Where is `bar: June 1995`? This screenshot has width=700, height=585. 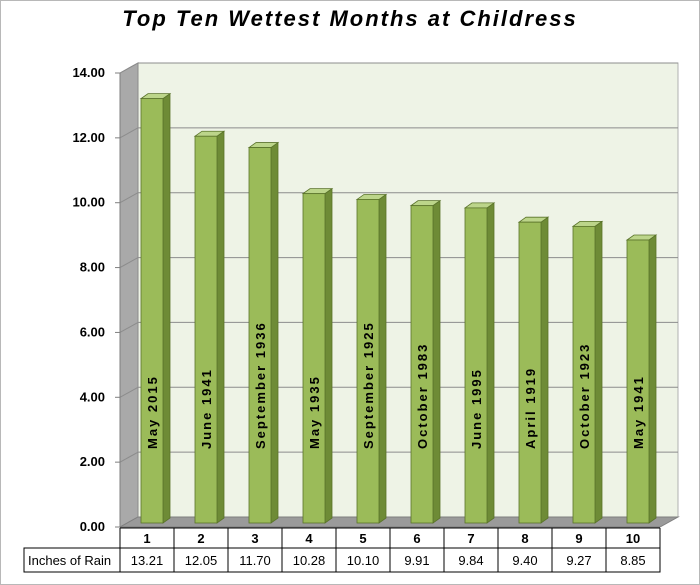
bar: June 1995 is located at coordinates (479, 363).